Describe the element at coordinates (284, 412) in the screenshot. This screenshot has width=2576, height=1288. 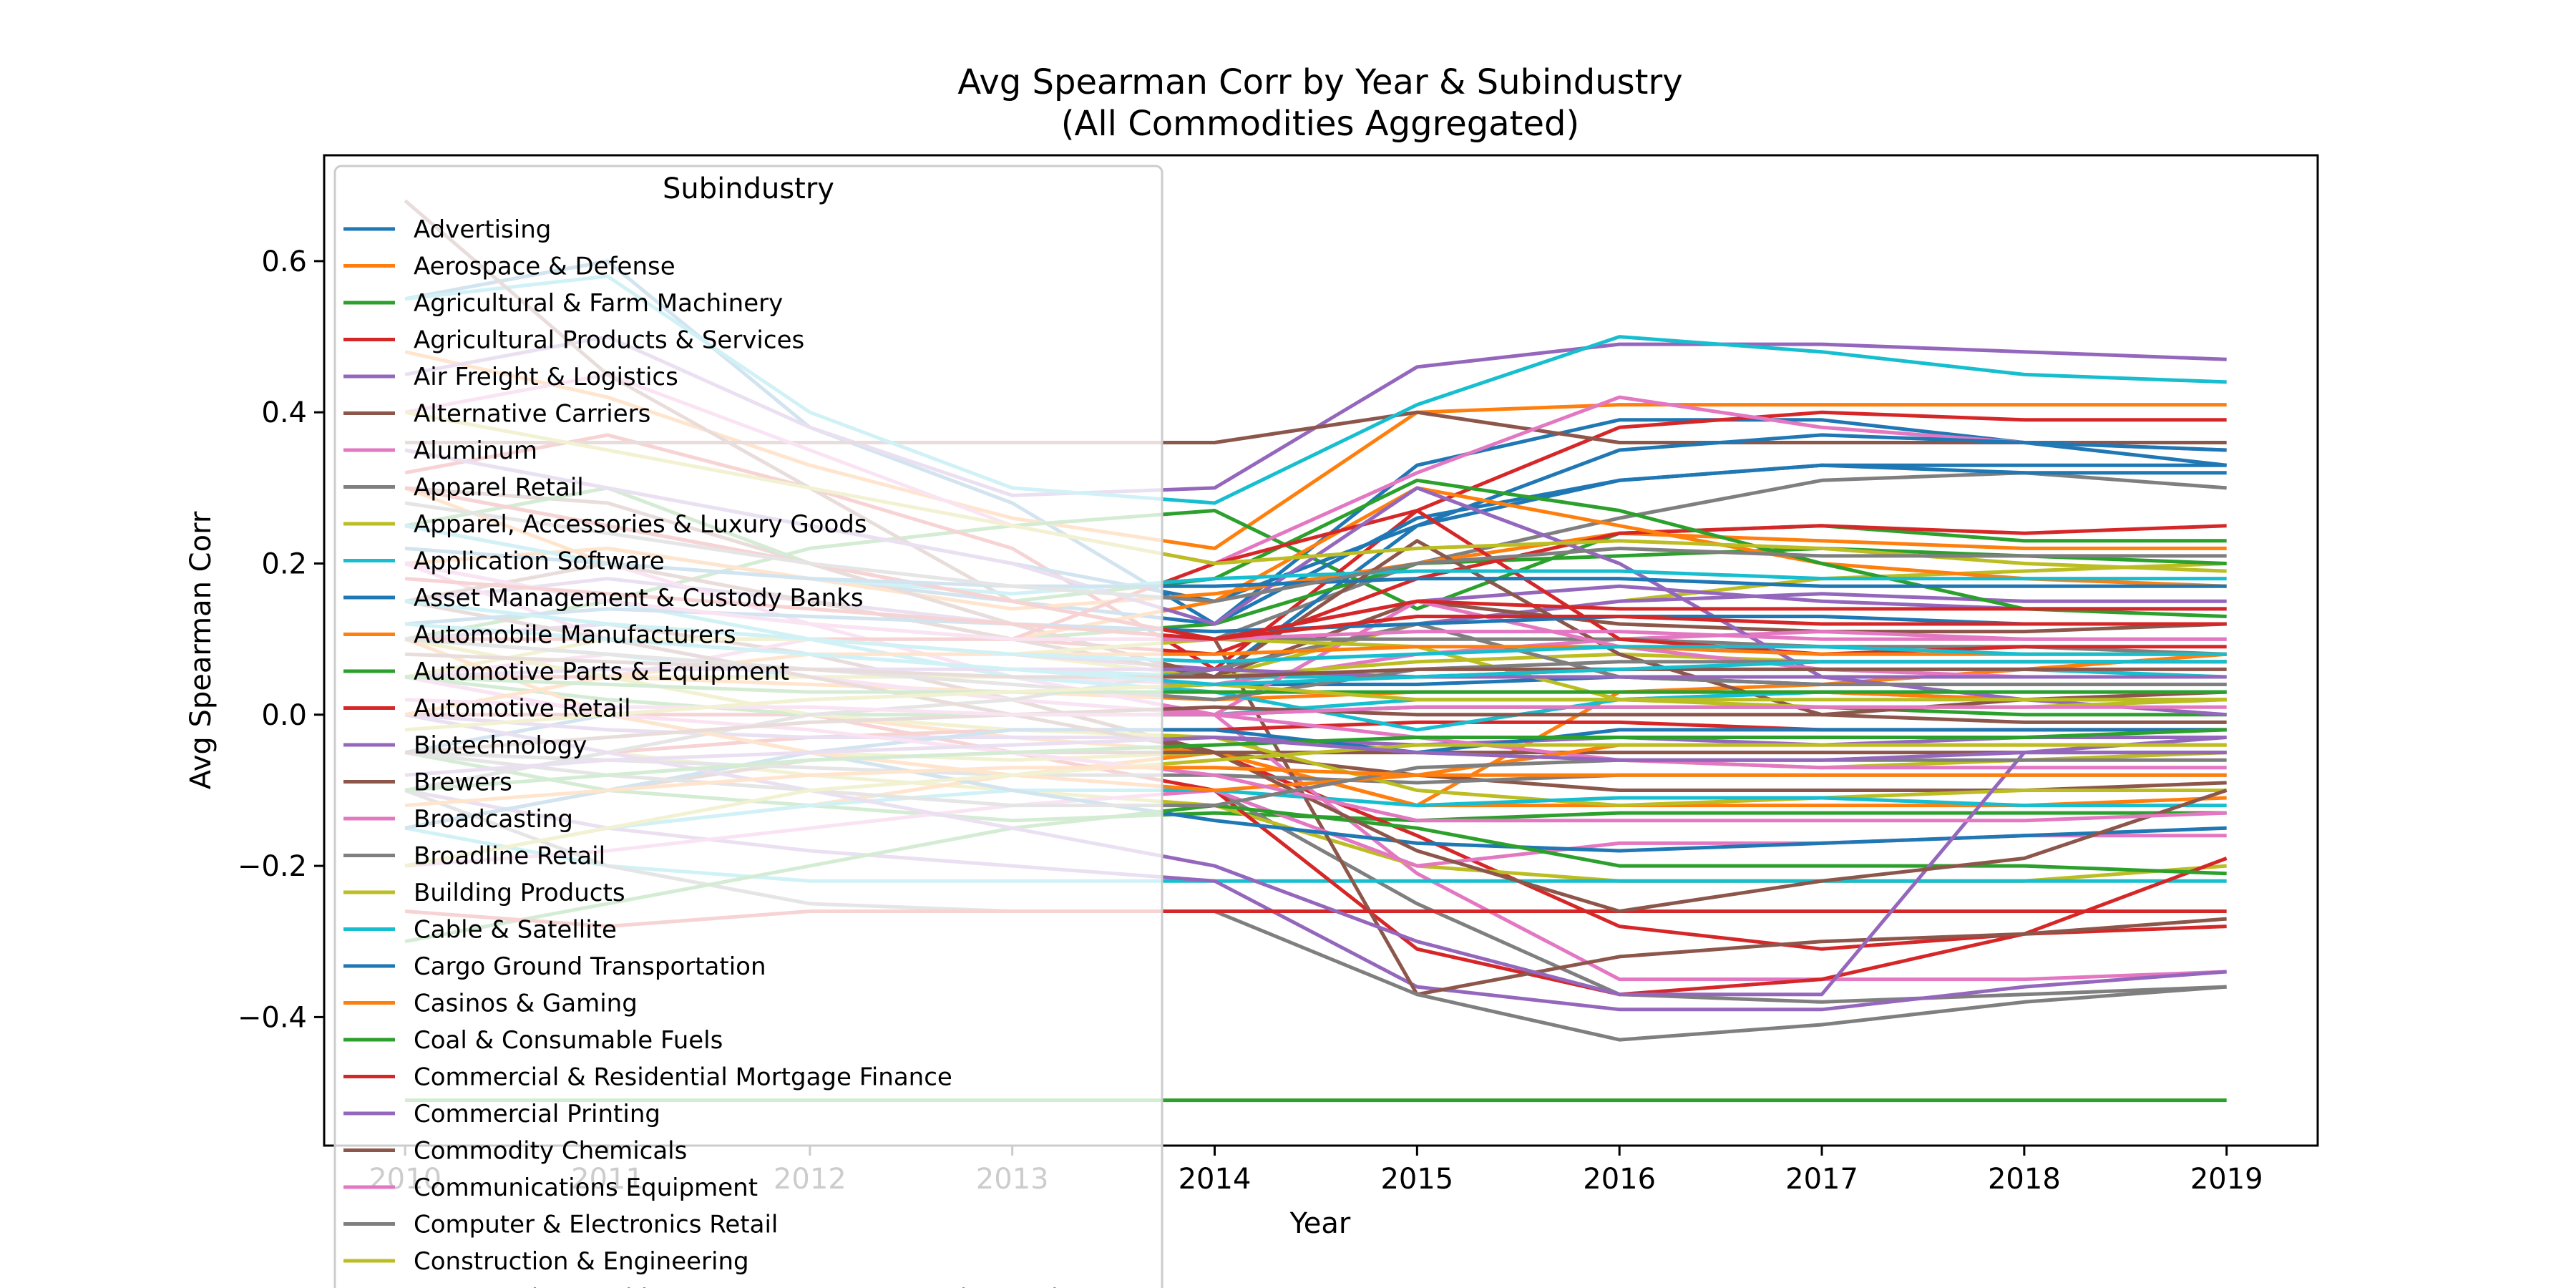
I see `y-tick-label: 0.4` at that location.